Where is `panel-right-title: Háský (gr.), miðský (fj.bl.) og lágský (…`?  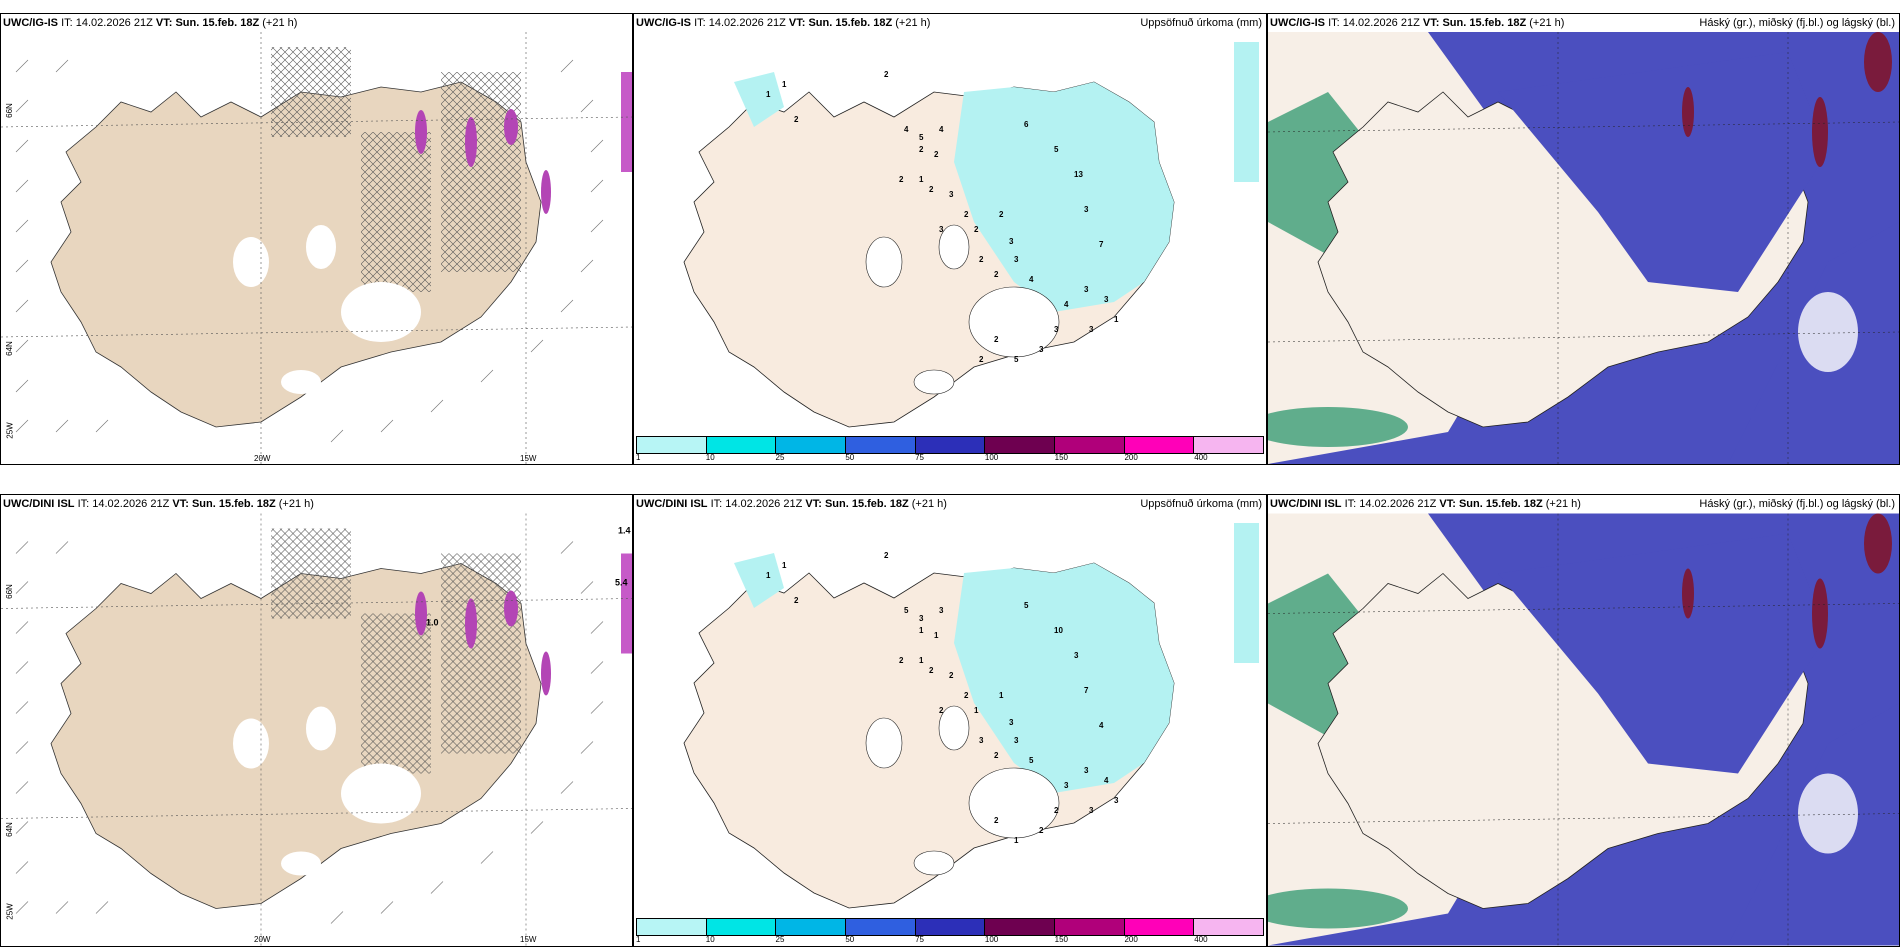 panel-right-title: Háský (gr.), miðský (fj.bl.) og lágský (… is located at coordinates (1797, 504).